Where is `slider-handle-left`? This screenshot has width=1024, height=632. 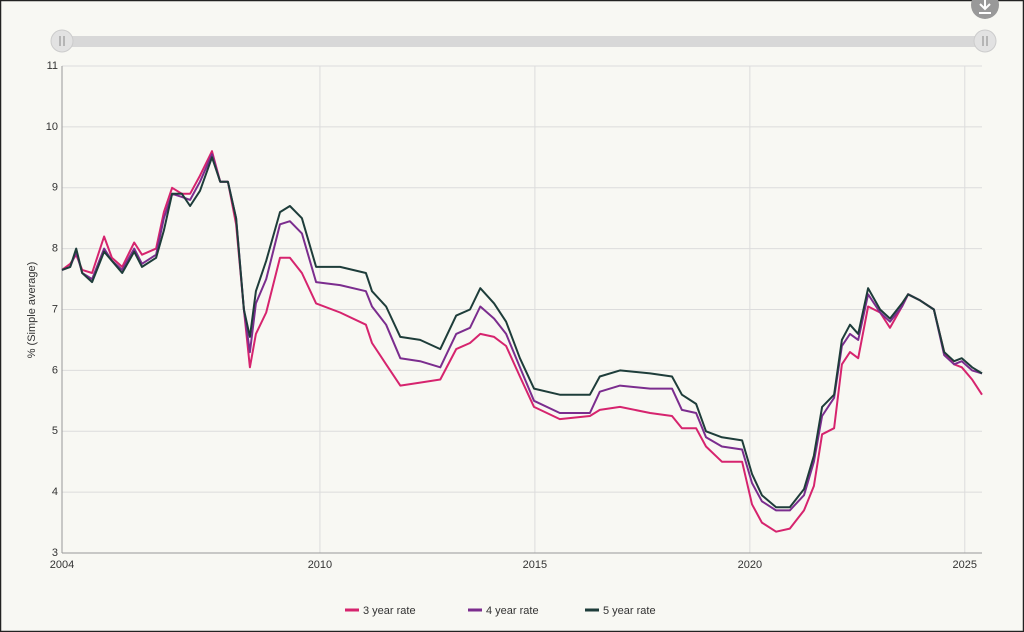
slider-handle-left is located at coordinates (62, 41).